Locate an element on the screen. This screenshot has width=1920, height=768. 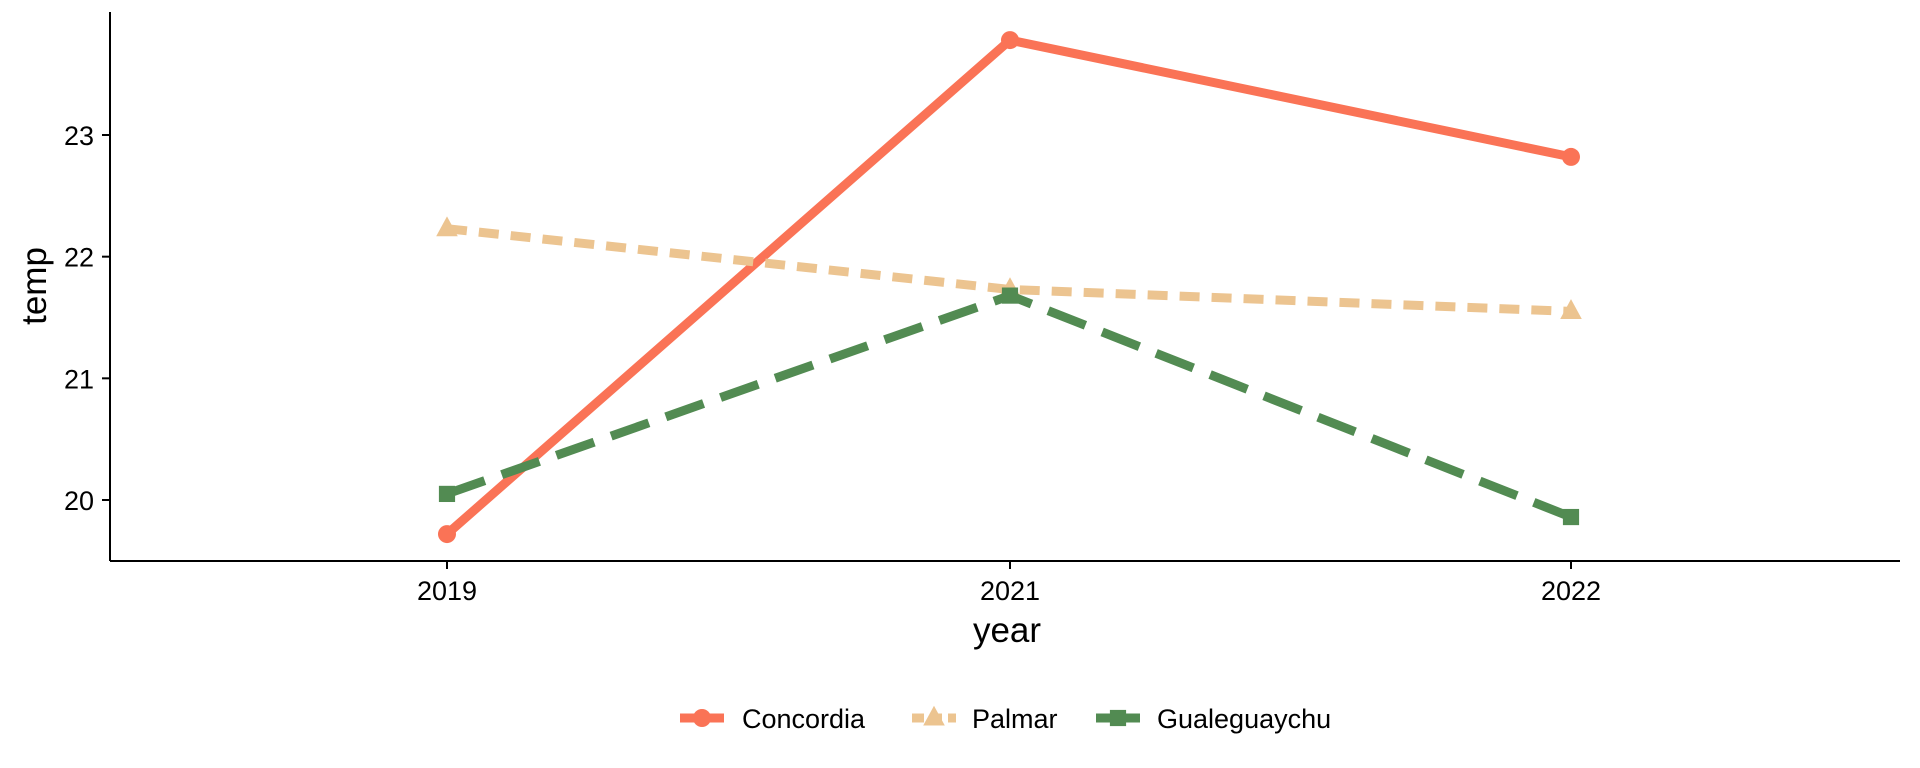
legend-item: Concordia is located at coordinates (773, 719).